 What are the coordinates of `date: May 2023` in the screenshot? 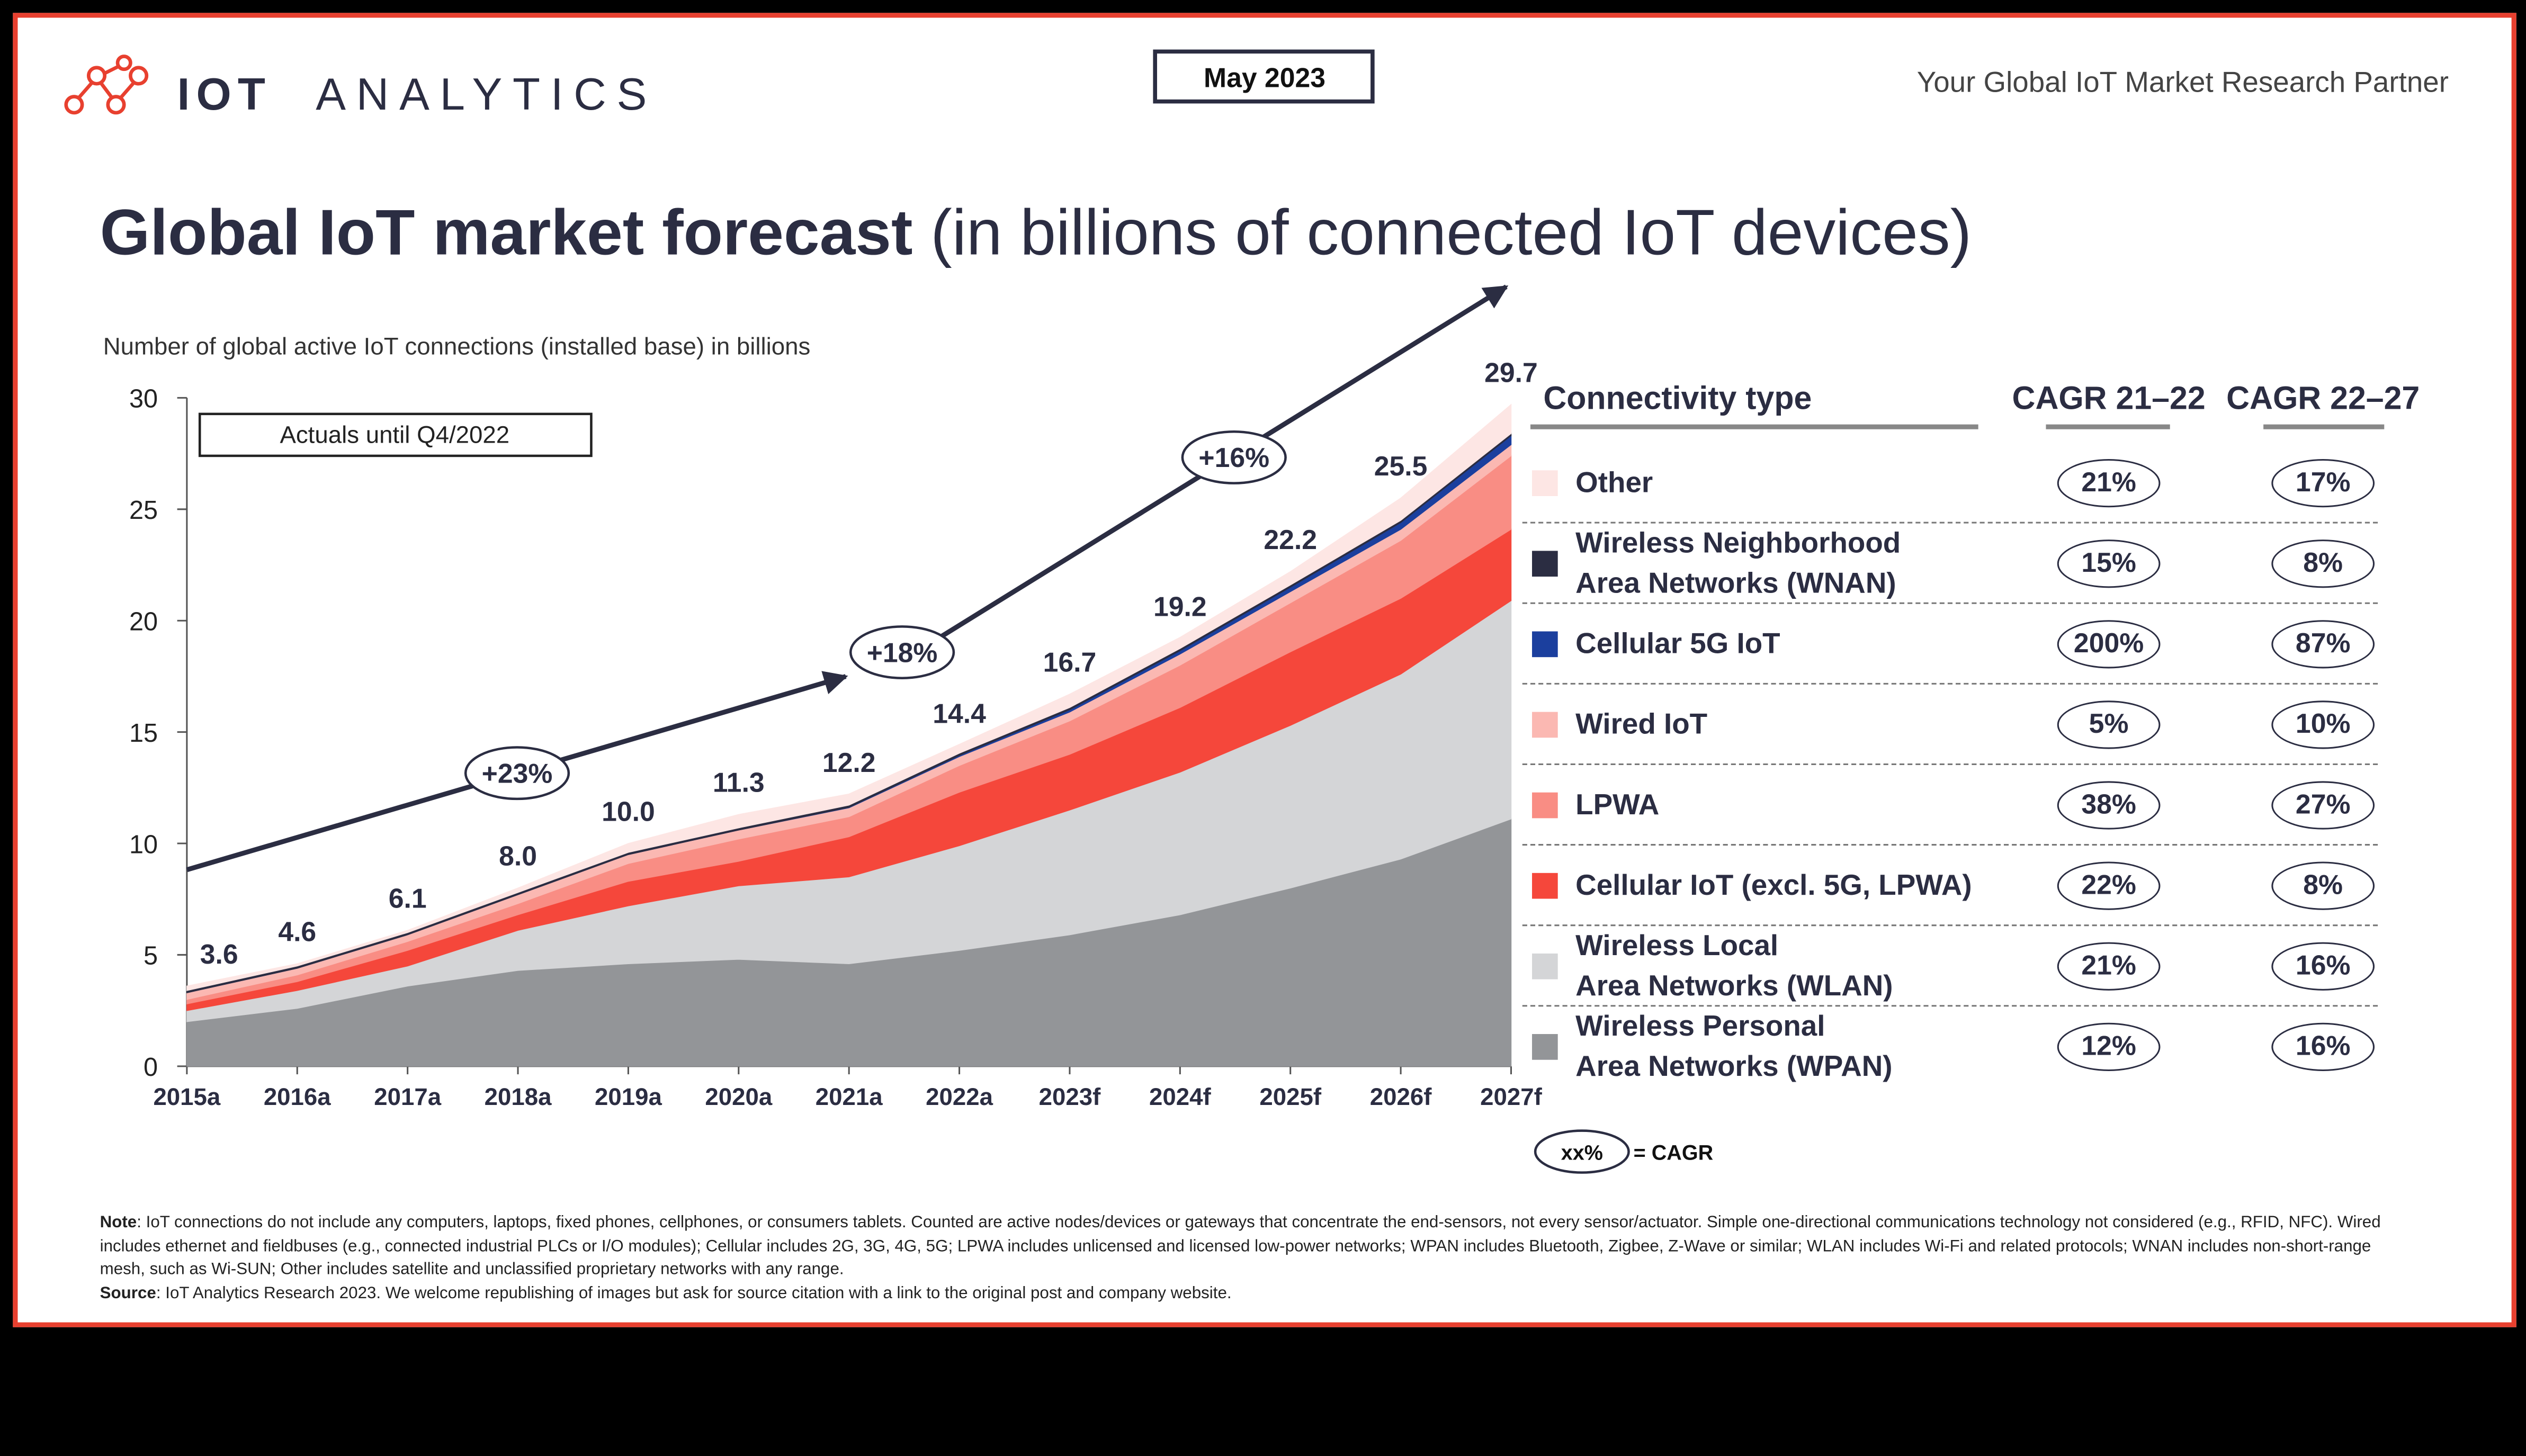 It's located at (1264, 77).